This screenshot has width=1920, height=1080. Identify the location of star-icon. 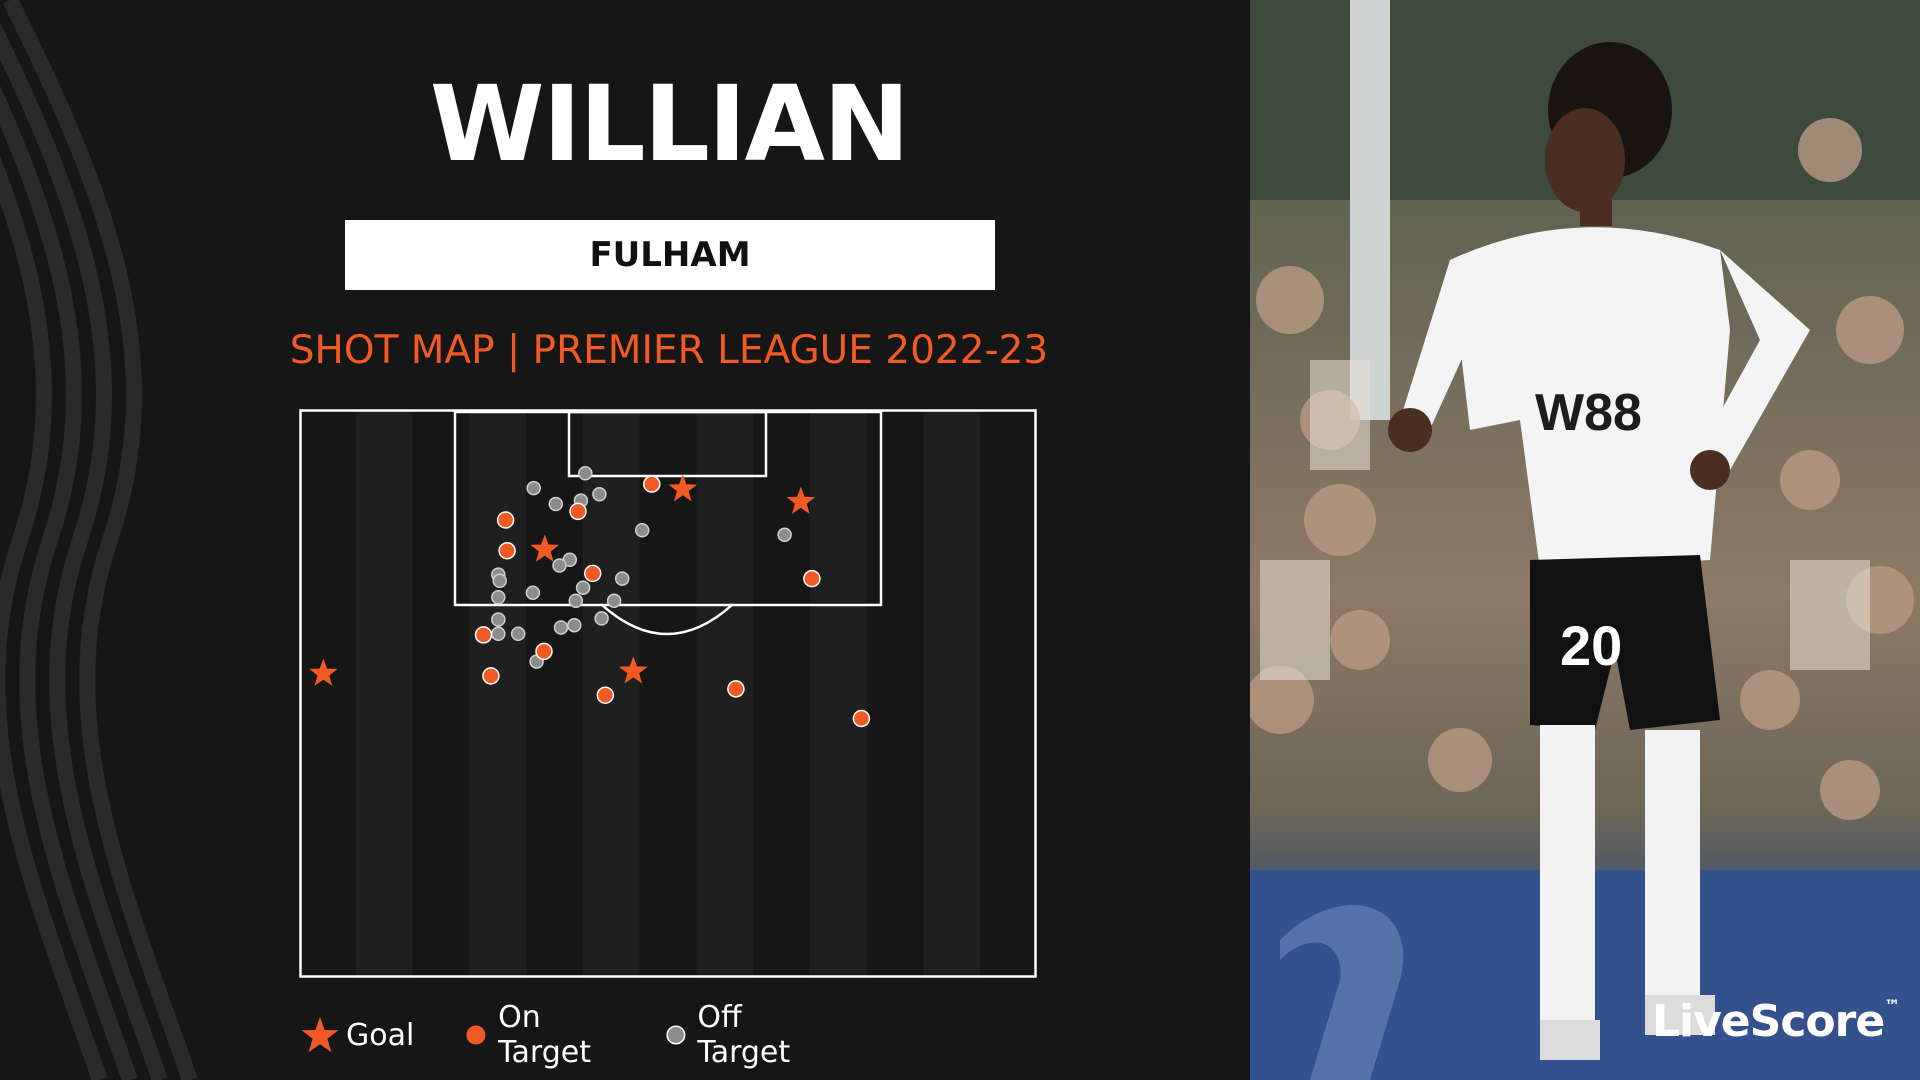
(320, 1035).